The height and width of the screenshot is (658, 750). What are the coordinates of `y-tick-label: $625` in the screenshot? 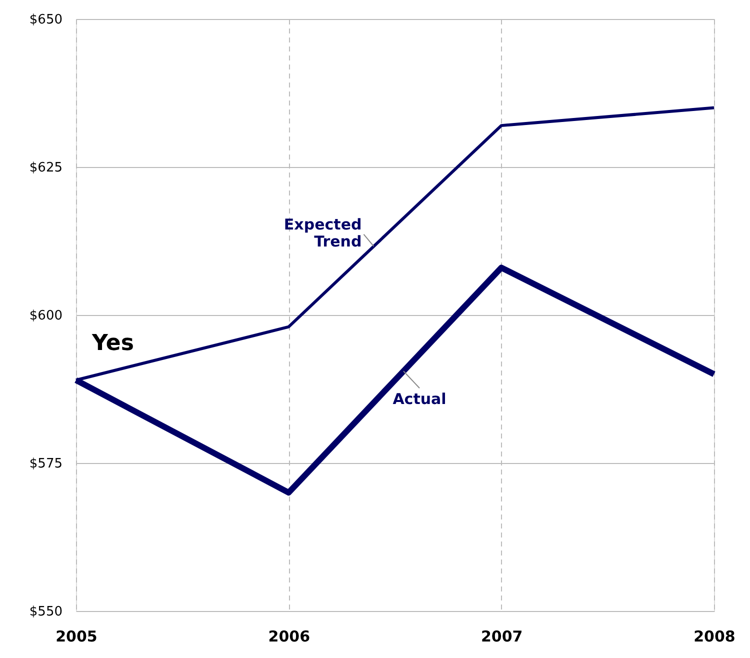 It's located at (45, 168).